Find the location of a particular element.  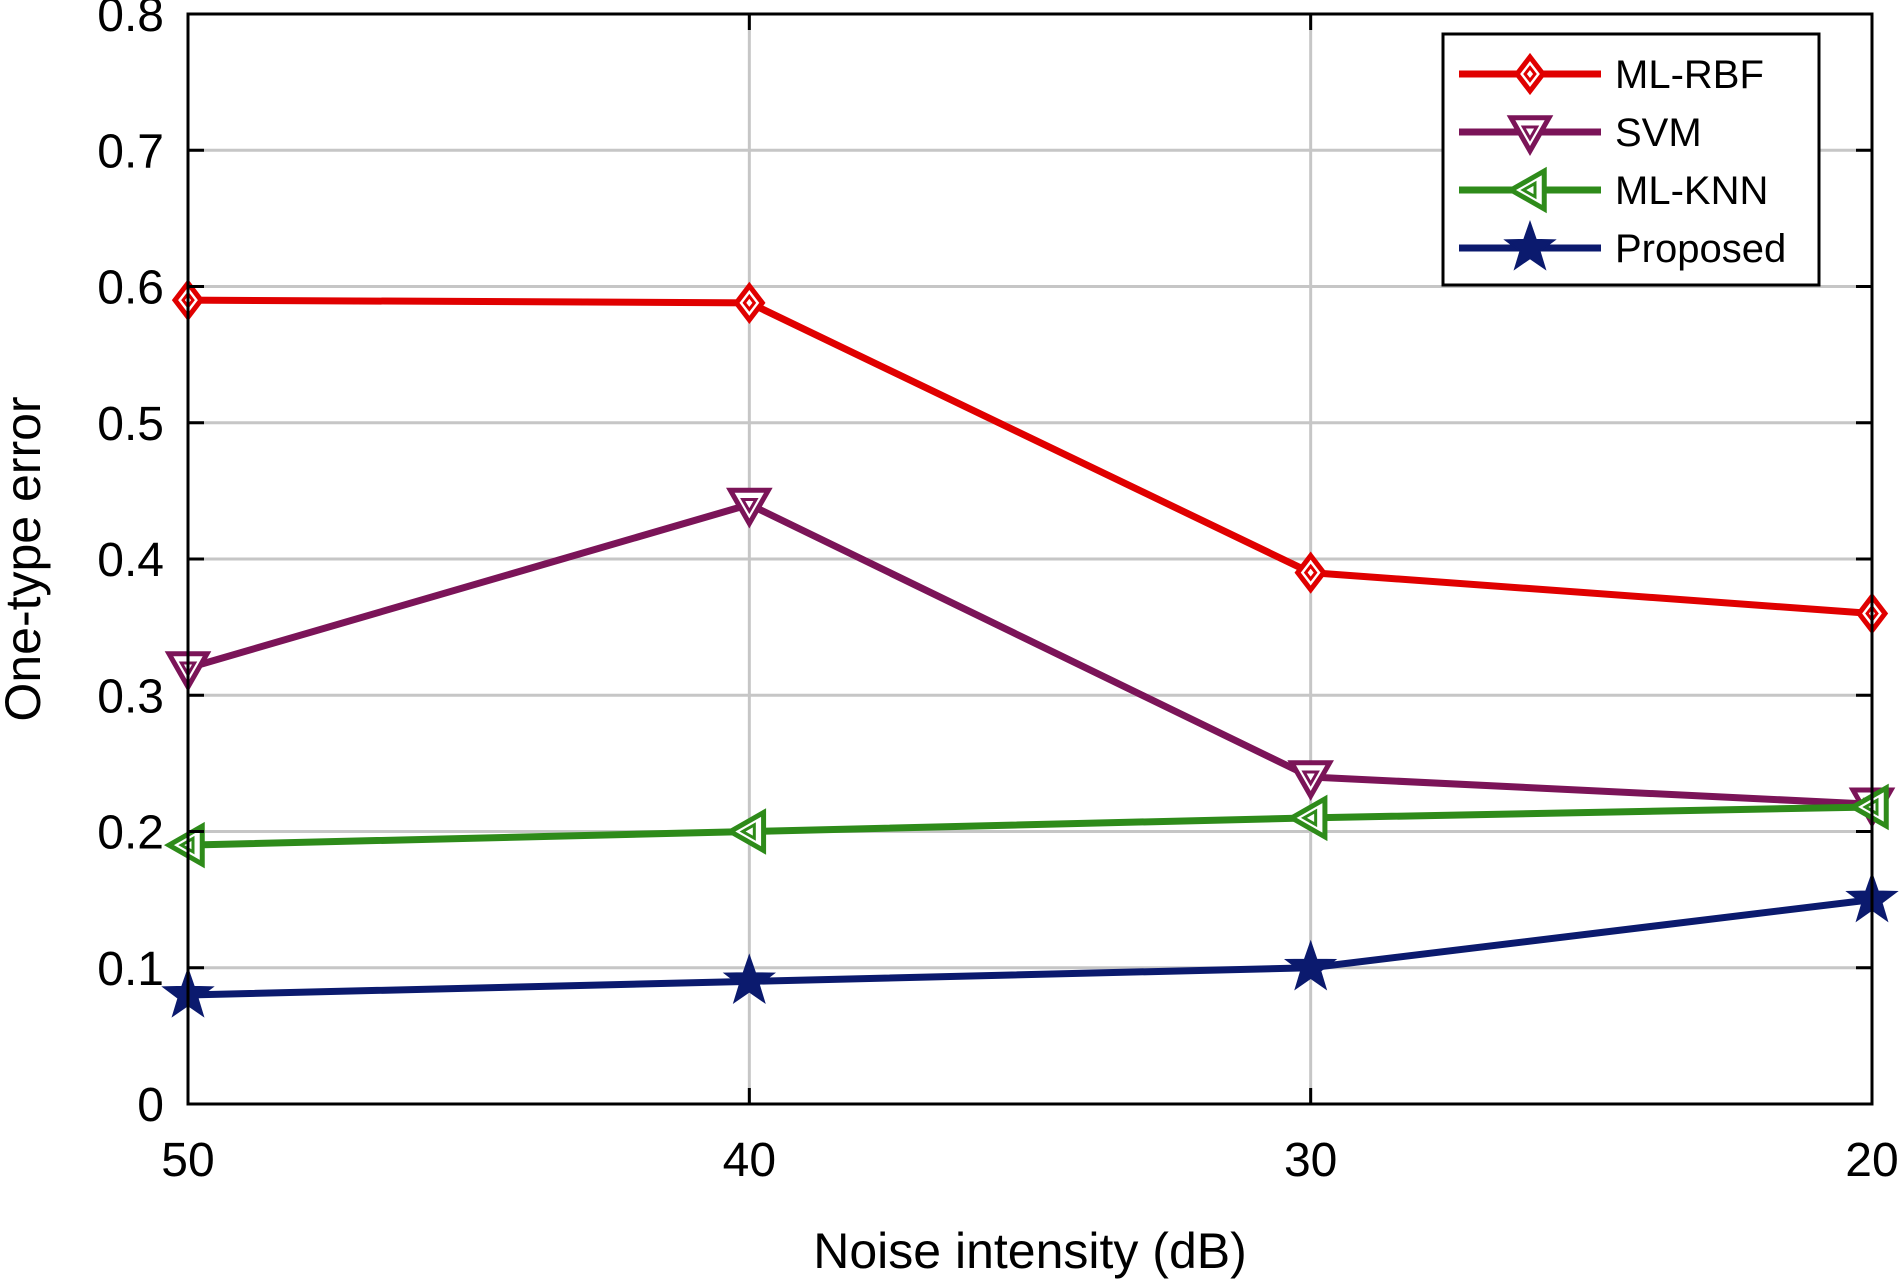

y-tick-label: 0.2 is located at coordinates (130, 833).